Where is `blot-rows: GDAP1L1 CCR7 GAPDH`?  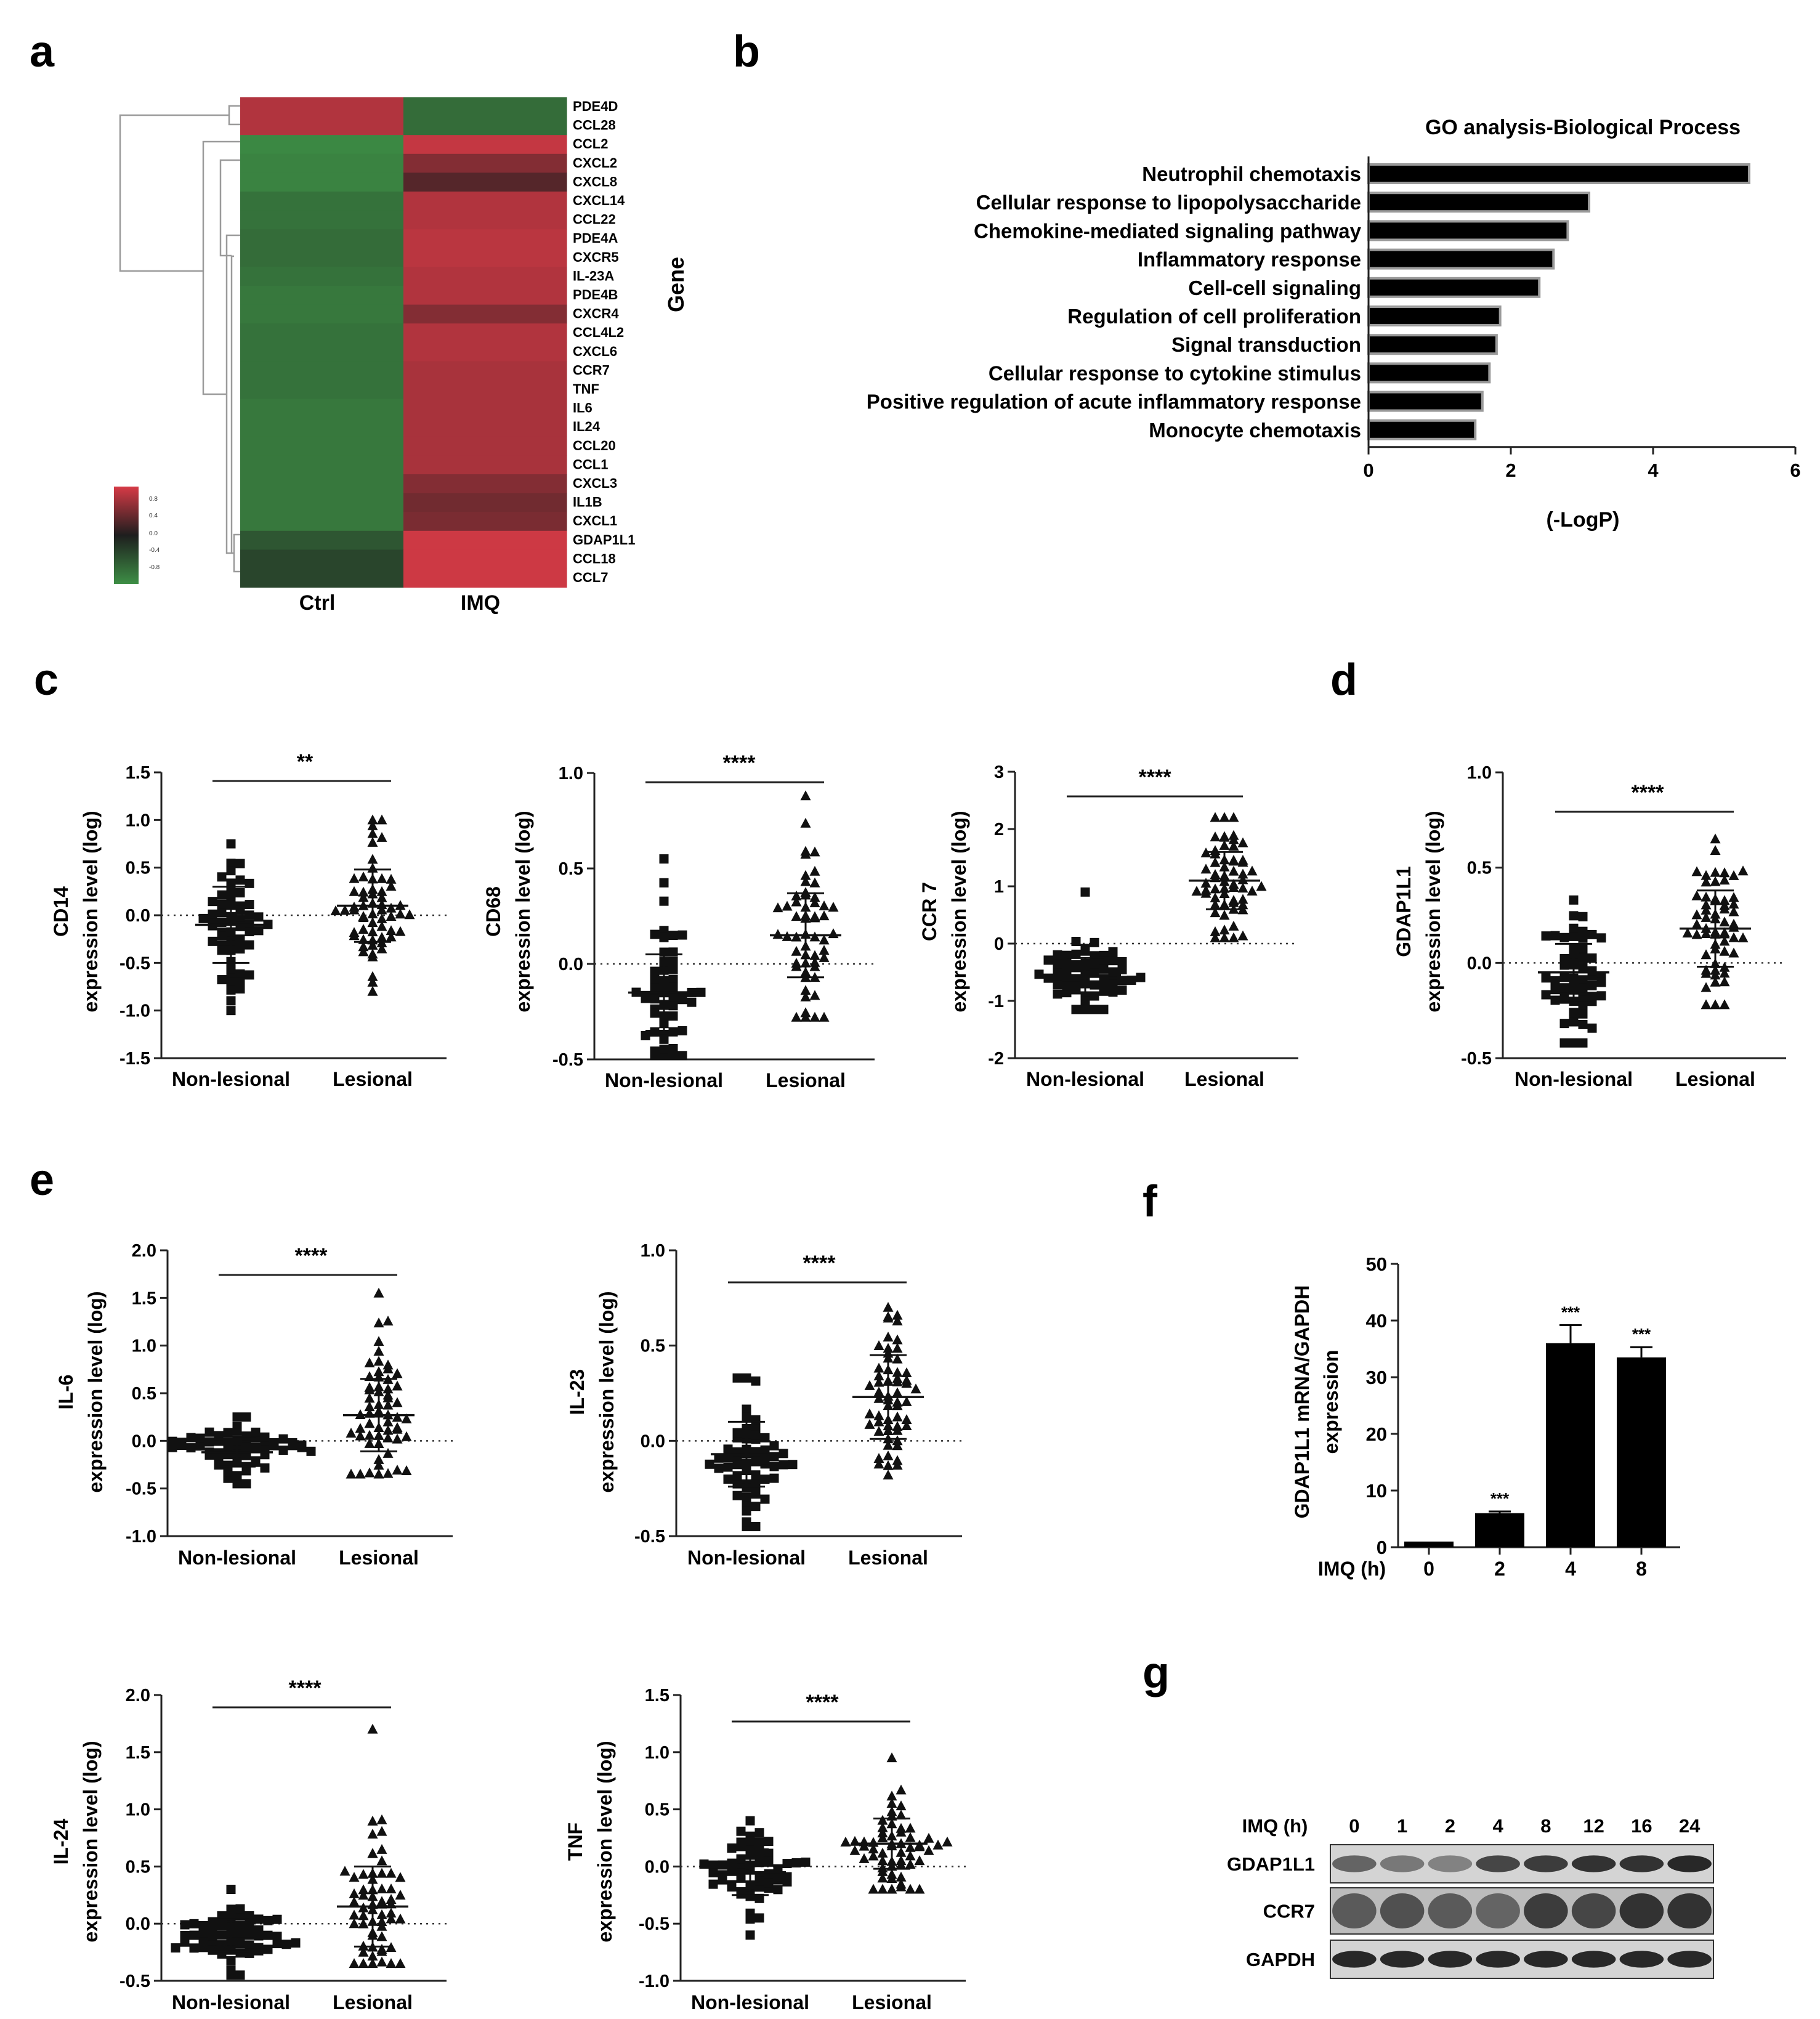
blot-rows: GDAP1L1 CCR7 GAPDH is located at coordinates (1470, 1911).